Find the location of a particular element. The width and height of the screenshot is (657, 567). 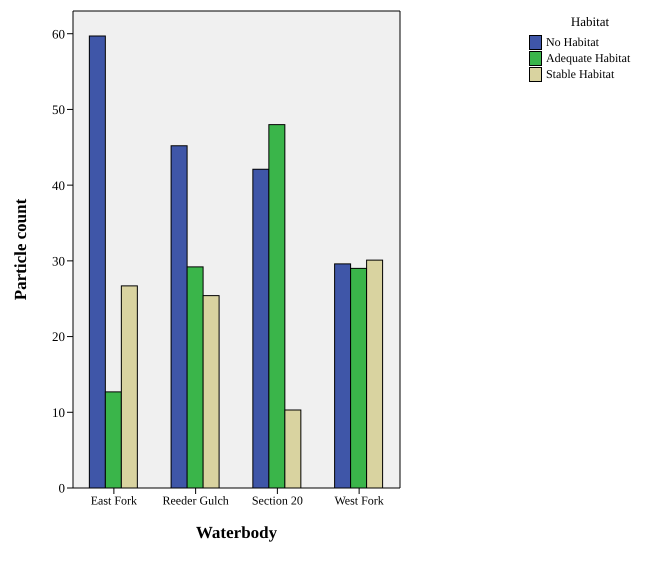

y-axis-title: Particle count is located at coordinates (20, 249).